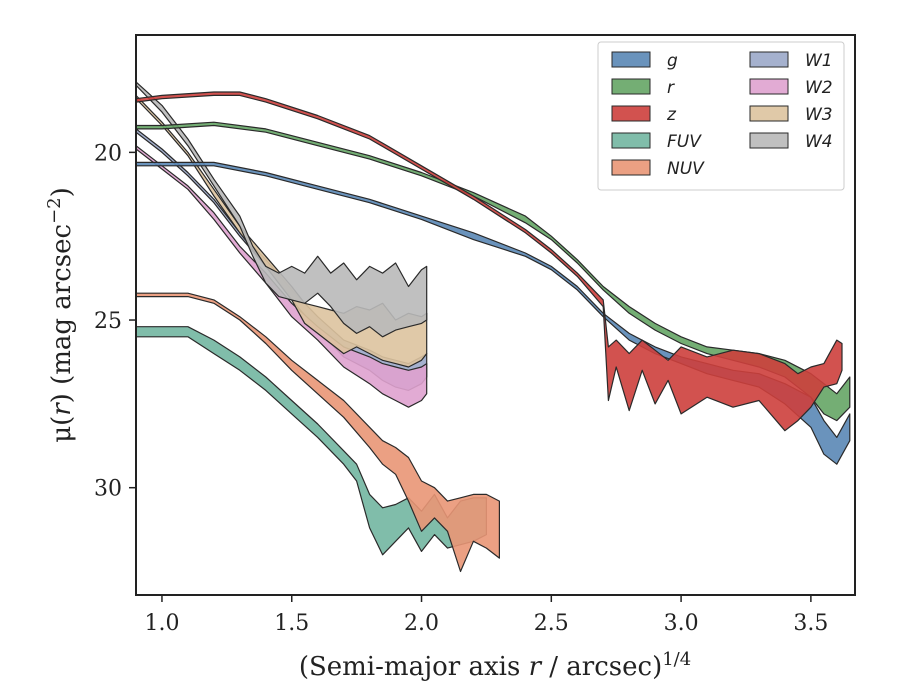  Describe the element at coordinates (108, 153) in the screenshot. I see `y-tick-label: 20` at that location.